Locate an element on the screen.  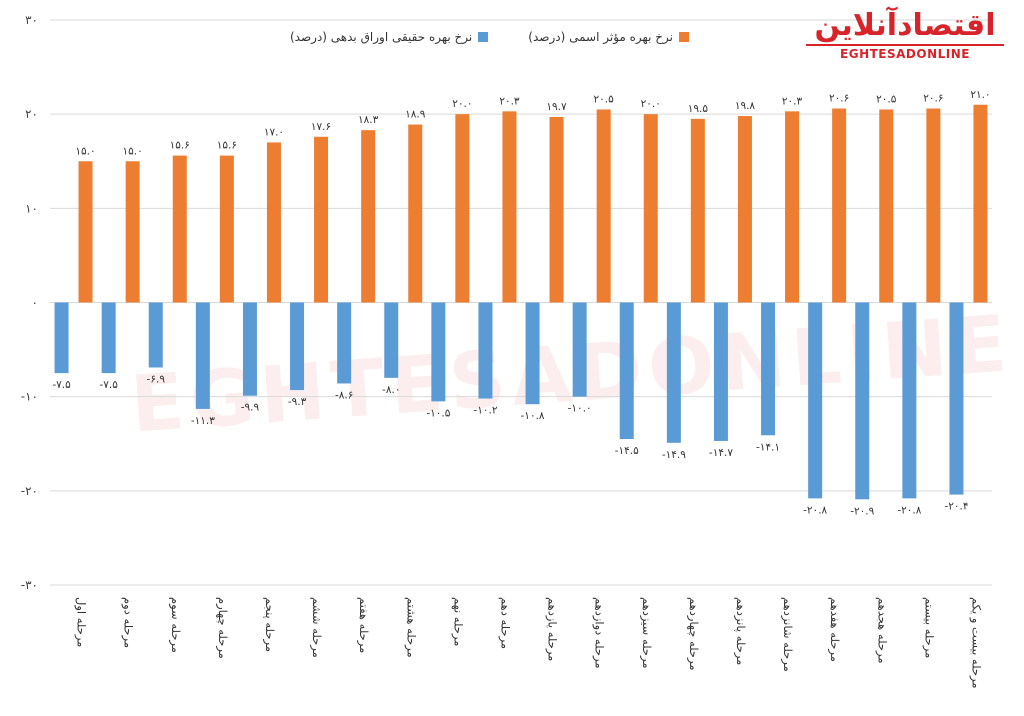
category-label: مرحله دوم is located at coordinates (128, 622).